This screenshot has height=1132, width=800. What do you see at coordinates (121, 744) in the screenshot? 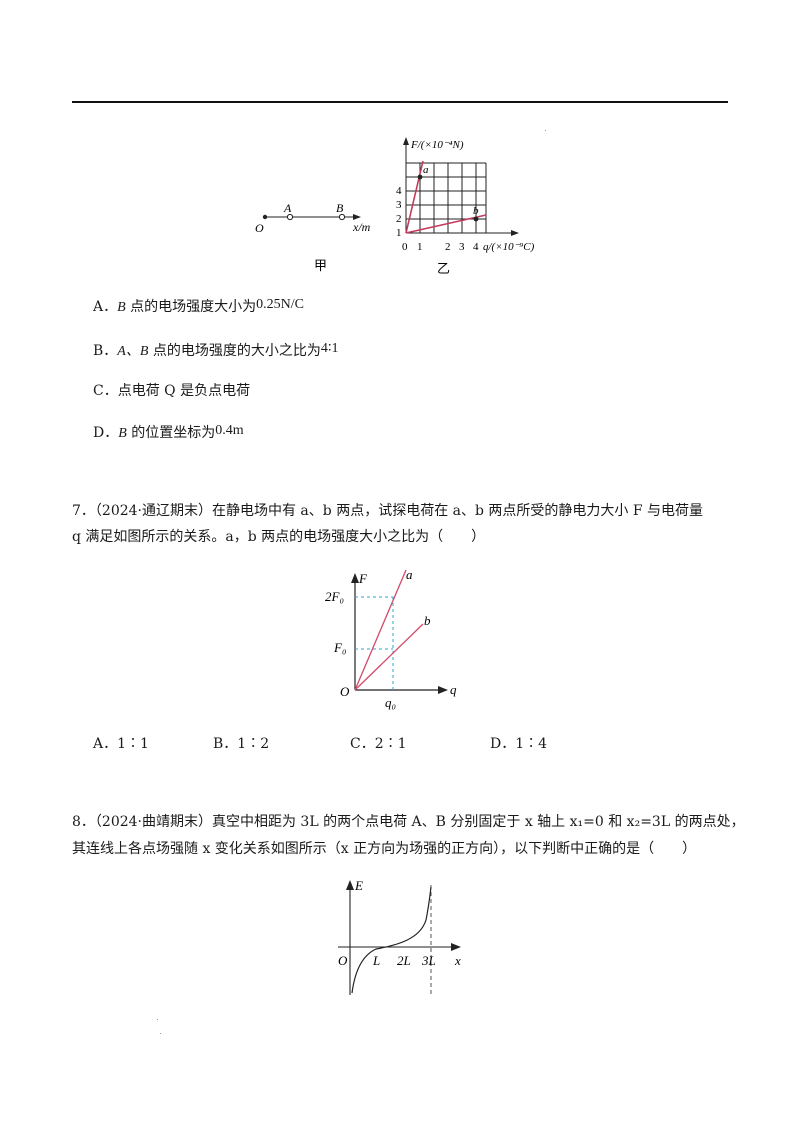
I see `q7-answer-a: A．1∶1` at bounding box center [121, 744].